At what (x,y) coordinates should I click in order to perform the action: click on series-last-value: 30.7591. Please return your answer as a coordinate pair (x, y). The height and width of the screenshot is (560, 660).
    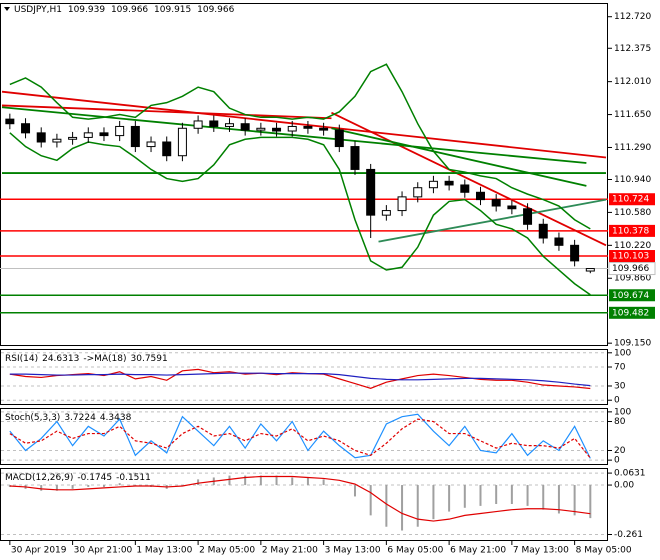
    Looking at the image, I should click on (149, 359).